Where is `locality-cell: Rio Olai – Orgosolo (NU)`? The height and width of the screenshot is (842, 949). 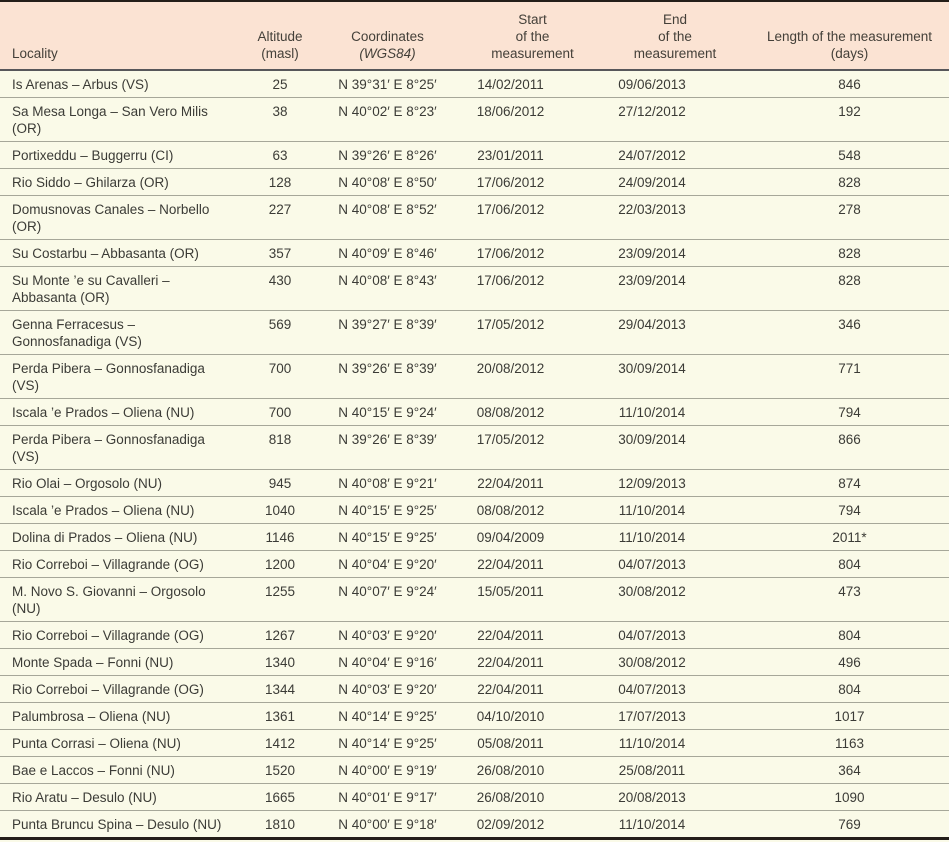
locality-cell: Rio Olai – Orgosolo (NU) is located at coordinates (125, 483).